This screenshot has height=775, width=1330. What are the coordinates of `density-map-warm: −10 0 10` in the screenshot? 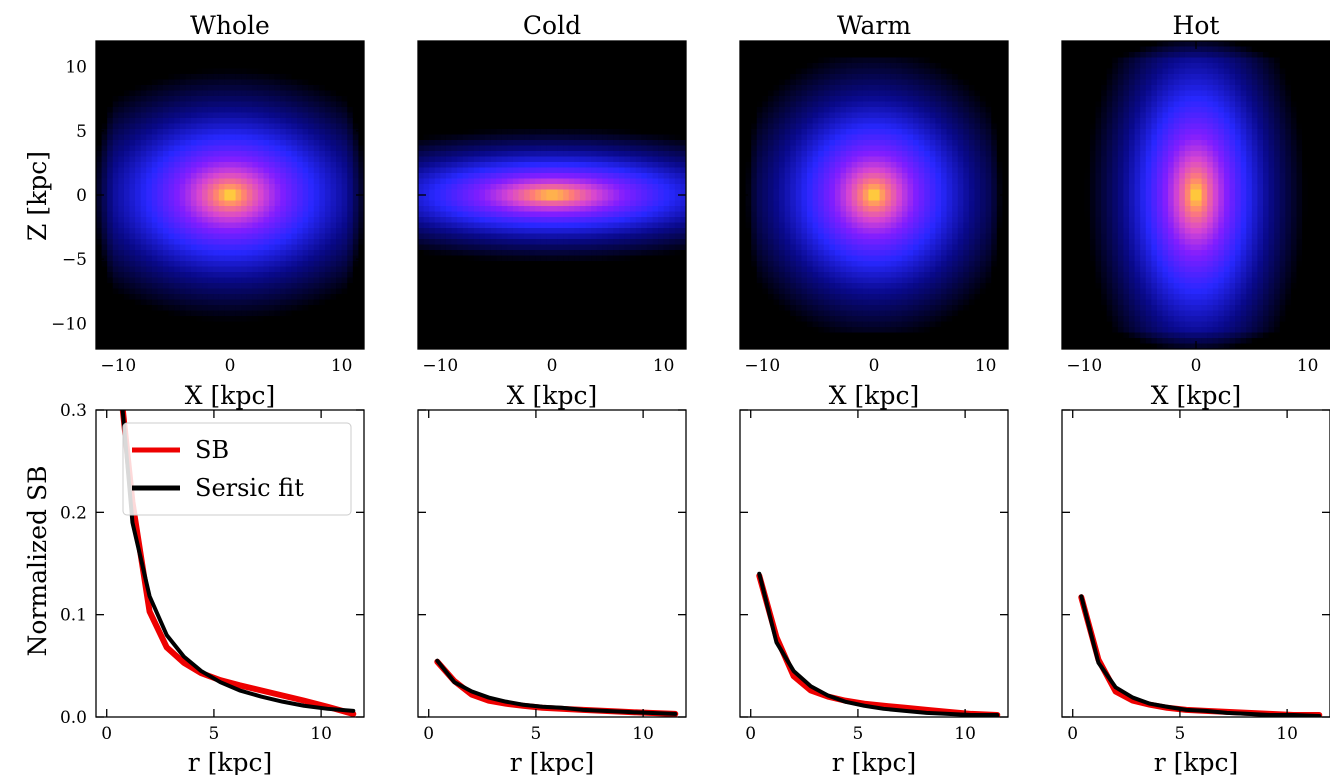 It's located at (874, 208).